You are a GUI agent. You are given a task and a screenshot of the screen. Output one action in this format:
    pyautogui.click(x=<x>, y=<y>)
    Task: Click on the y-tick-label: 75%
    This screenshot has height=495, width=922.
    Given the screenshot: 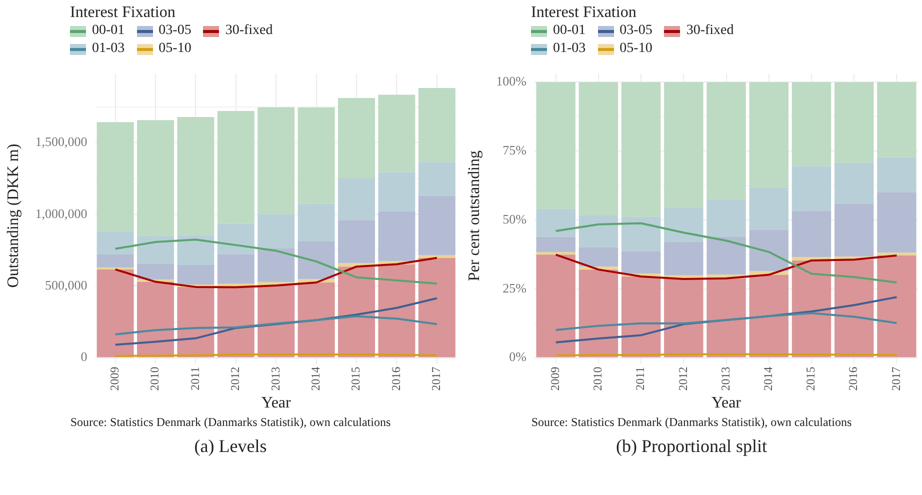 What is the action you would take?
    pyautogui.click(x=514, y=150)
    